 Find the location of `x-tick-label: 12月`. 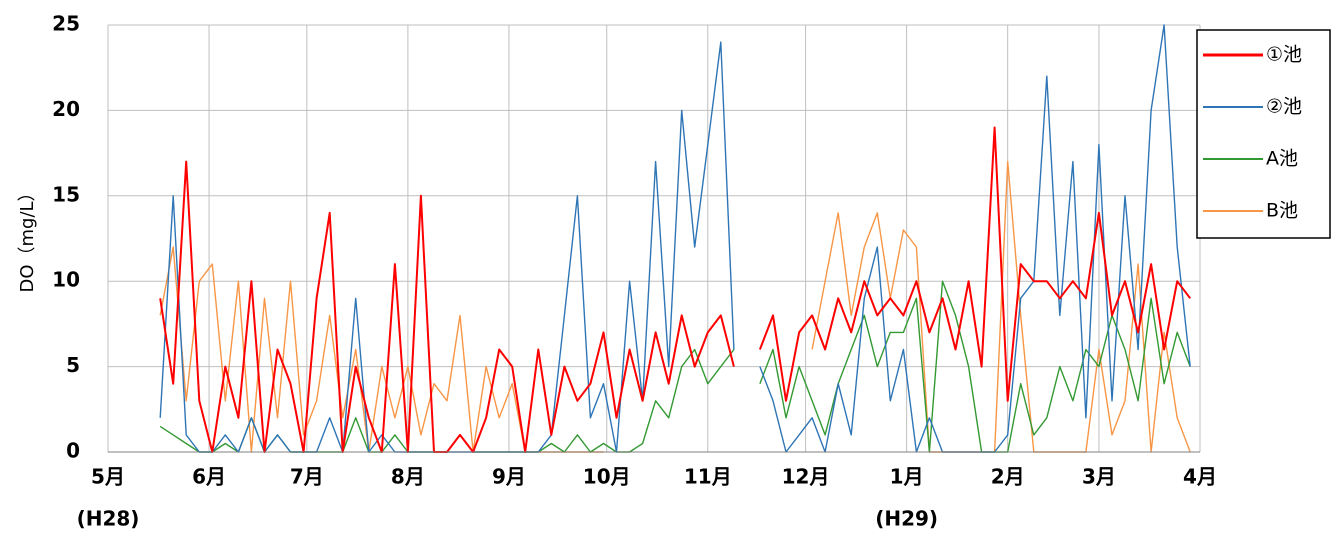

x-tick-label: 12月 is located at coordinates (806, 477).